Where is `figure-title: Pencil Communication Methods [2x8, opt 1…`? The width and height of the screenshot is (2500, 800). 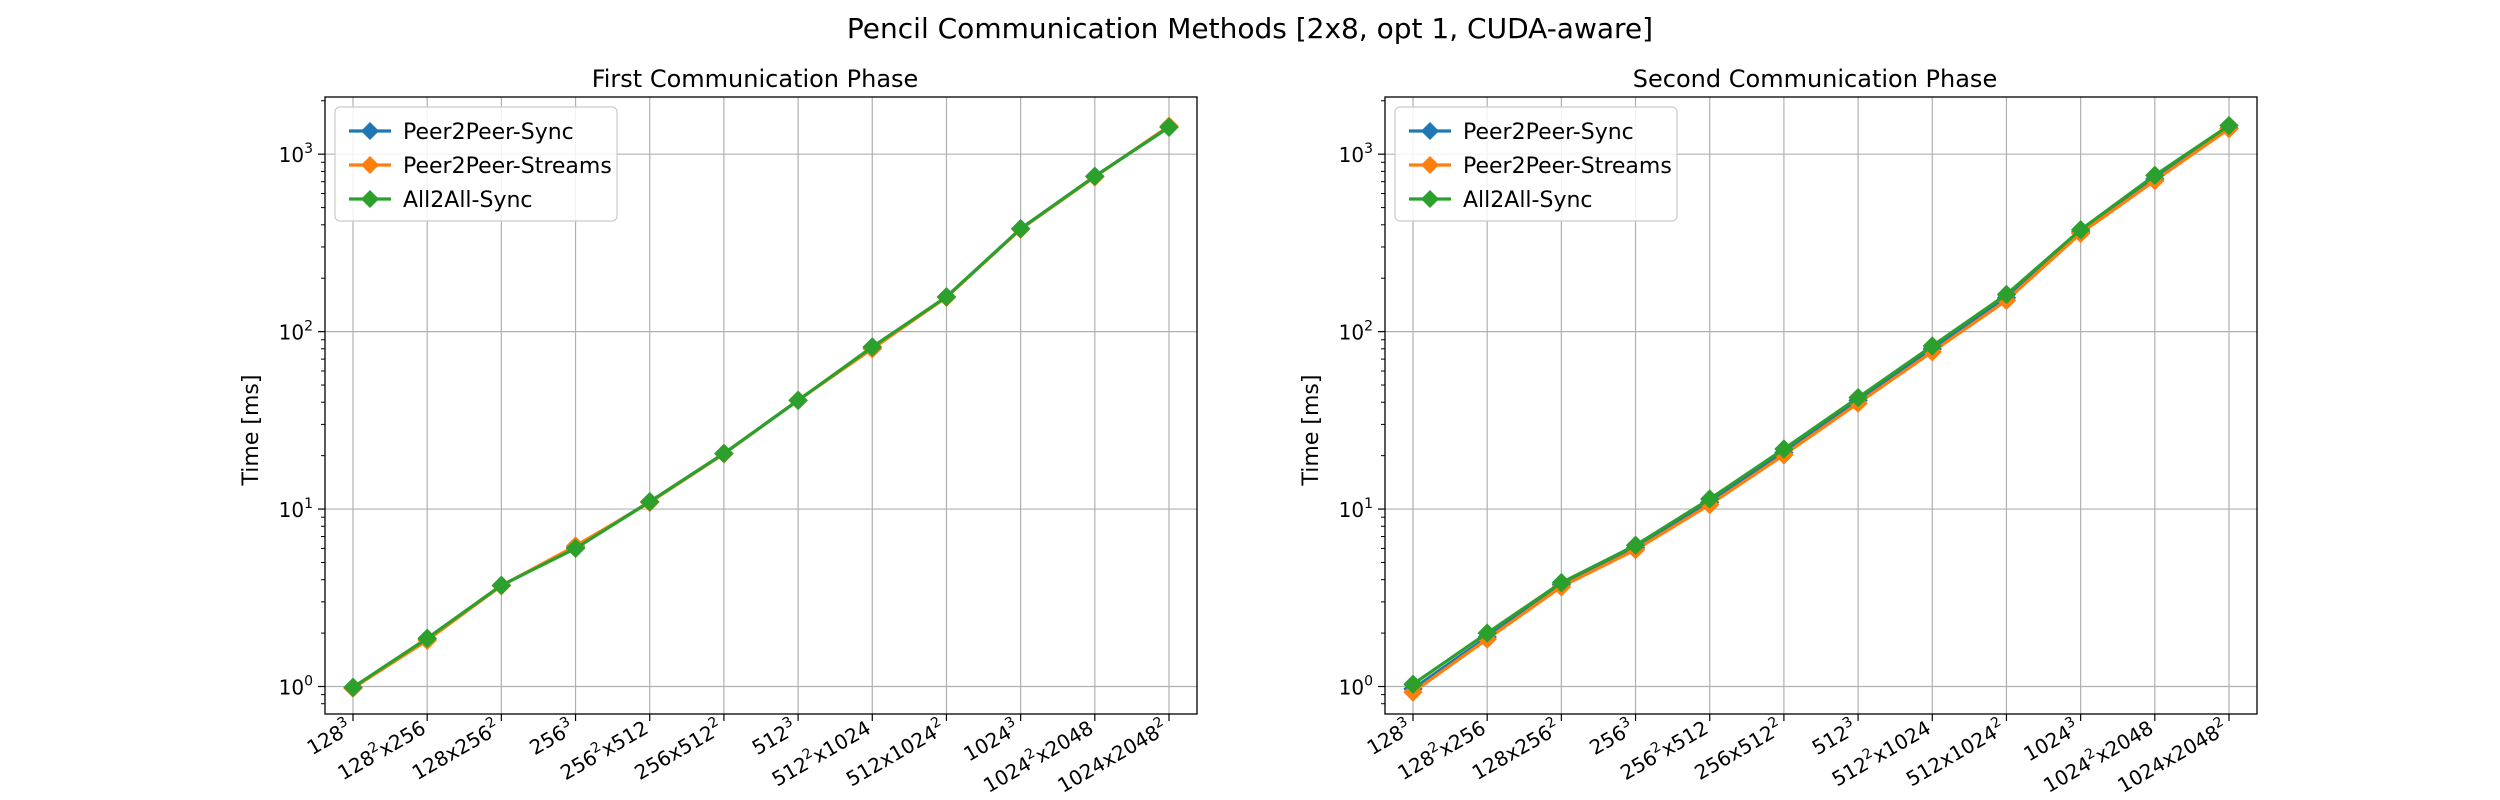 figure-title: Pencil Communication Methods [2x8, opt 1… is located at coordinates (1250, 28).